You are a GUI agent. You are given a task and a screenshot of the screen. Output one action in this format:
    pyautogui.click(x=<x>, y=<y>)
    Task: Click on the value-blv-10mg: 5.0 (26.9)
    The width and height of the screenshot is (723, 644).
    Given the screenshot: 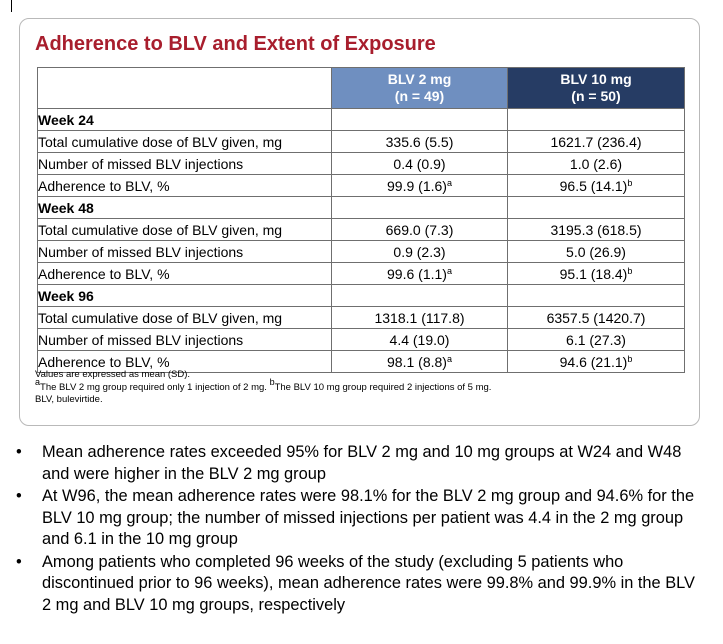 What is the action you would take?
    pyautogui.click(x=596, y=251)
    